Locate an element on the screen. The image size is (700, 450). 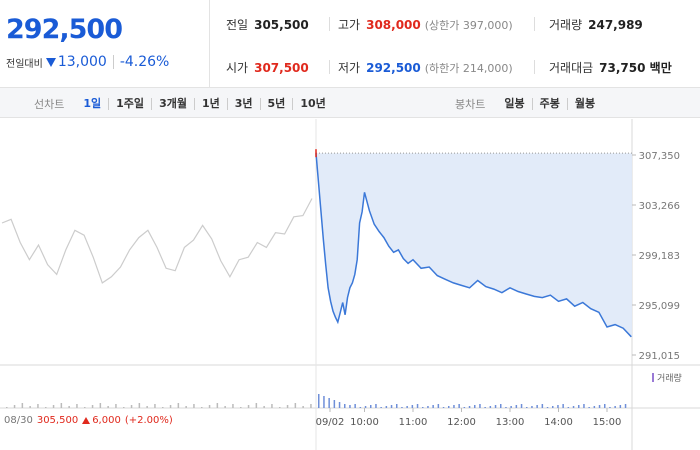
line-tab-2: 3개월 is located at coordinates (172, 104).